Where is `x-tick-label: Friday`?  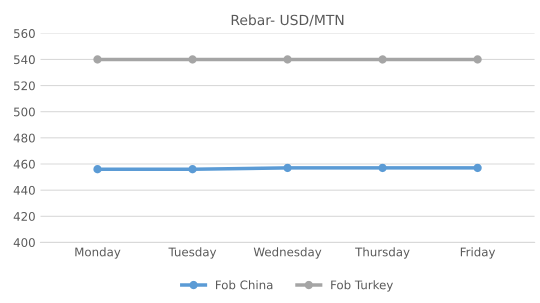
x-tick-label: Friday is located at coordinates (478, 253).